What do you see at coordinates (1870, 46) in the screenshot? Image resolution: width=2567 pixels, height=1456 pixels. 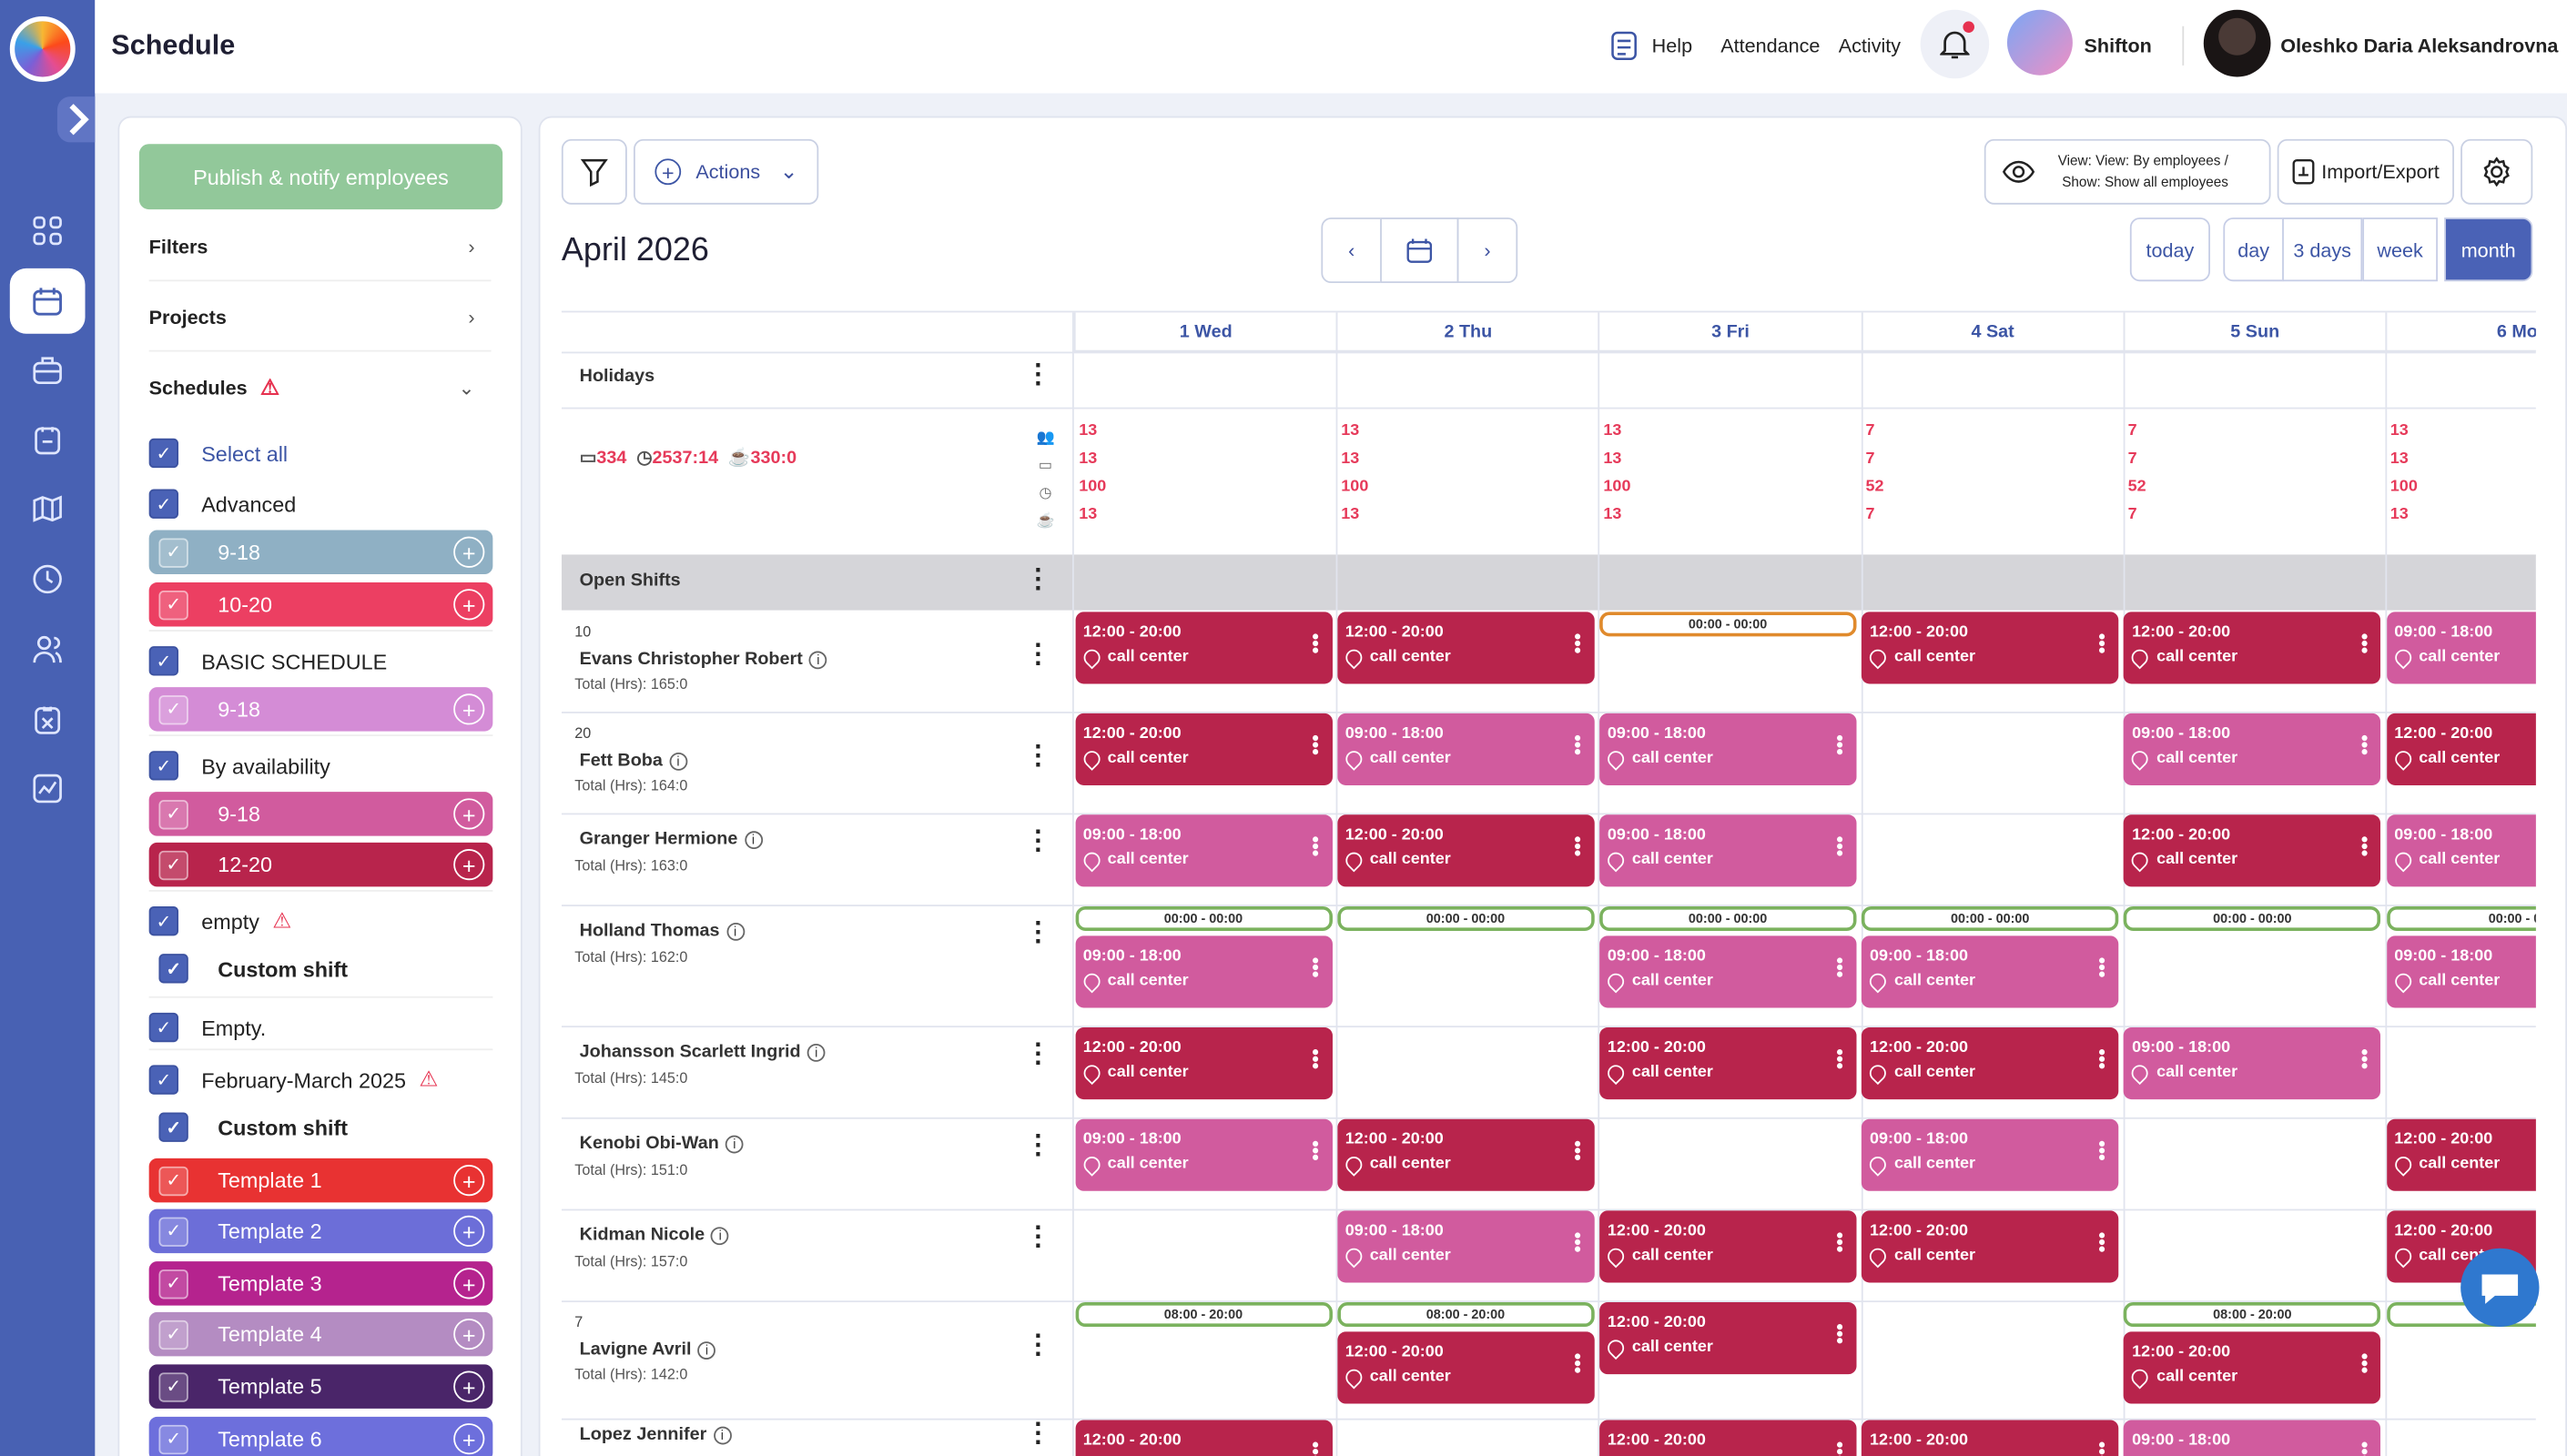 I see `activity-link: Activity` at bounding box center [1870, 46].